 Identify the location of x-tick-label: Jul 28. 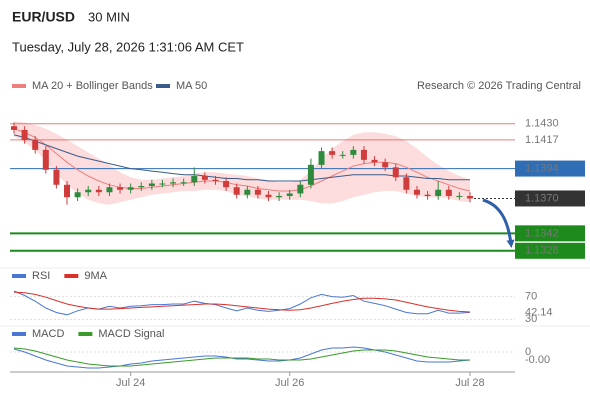
(469, 383).